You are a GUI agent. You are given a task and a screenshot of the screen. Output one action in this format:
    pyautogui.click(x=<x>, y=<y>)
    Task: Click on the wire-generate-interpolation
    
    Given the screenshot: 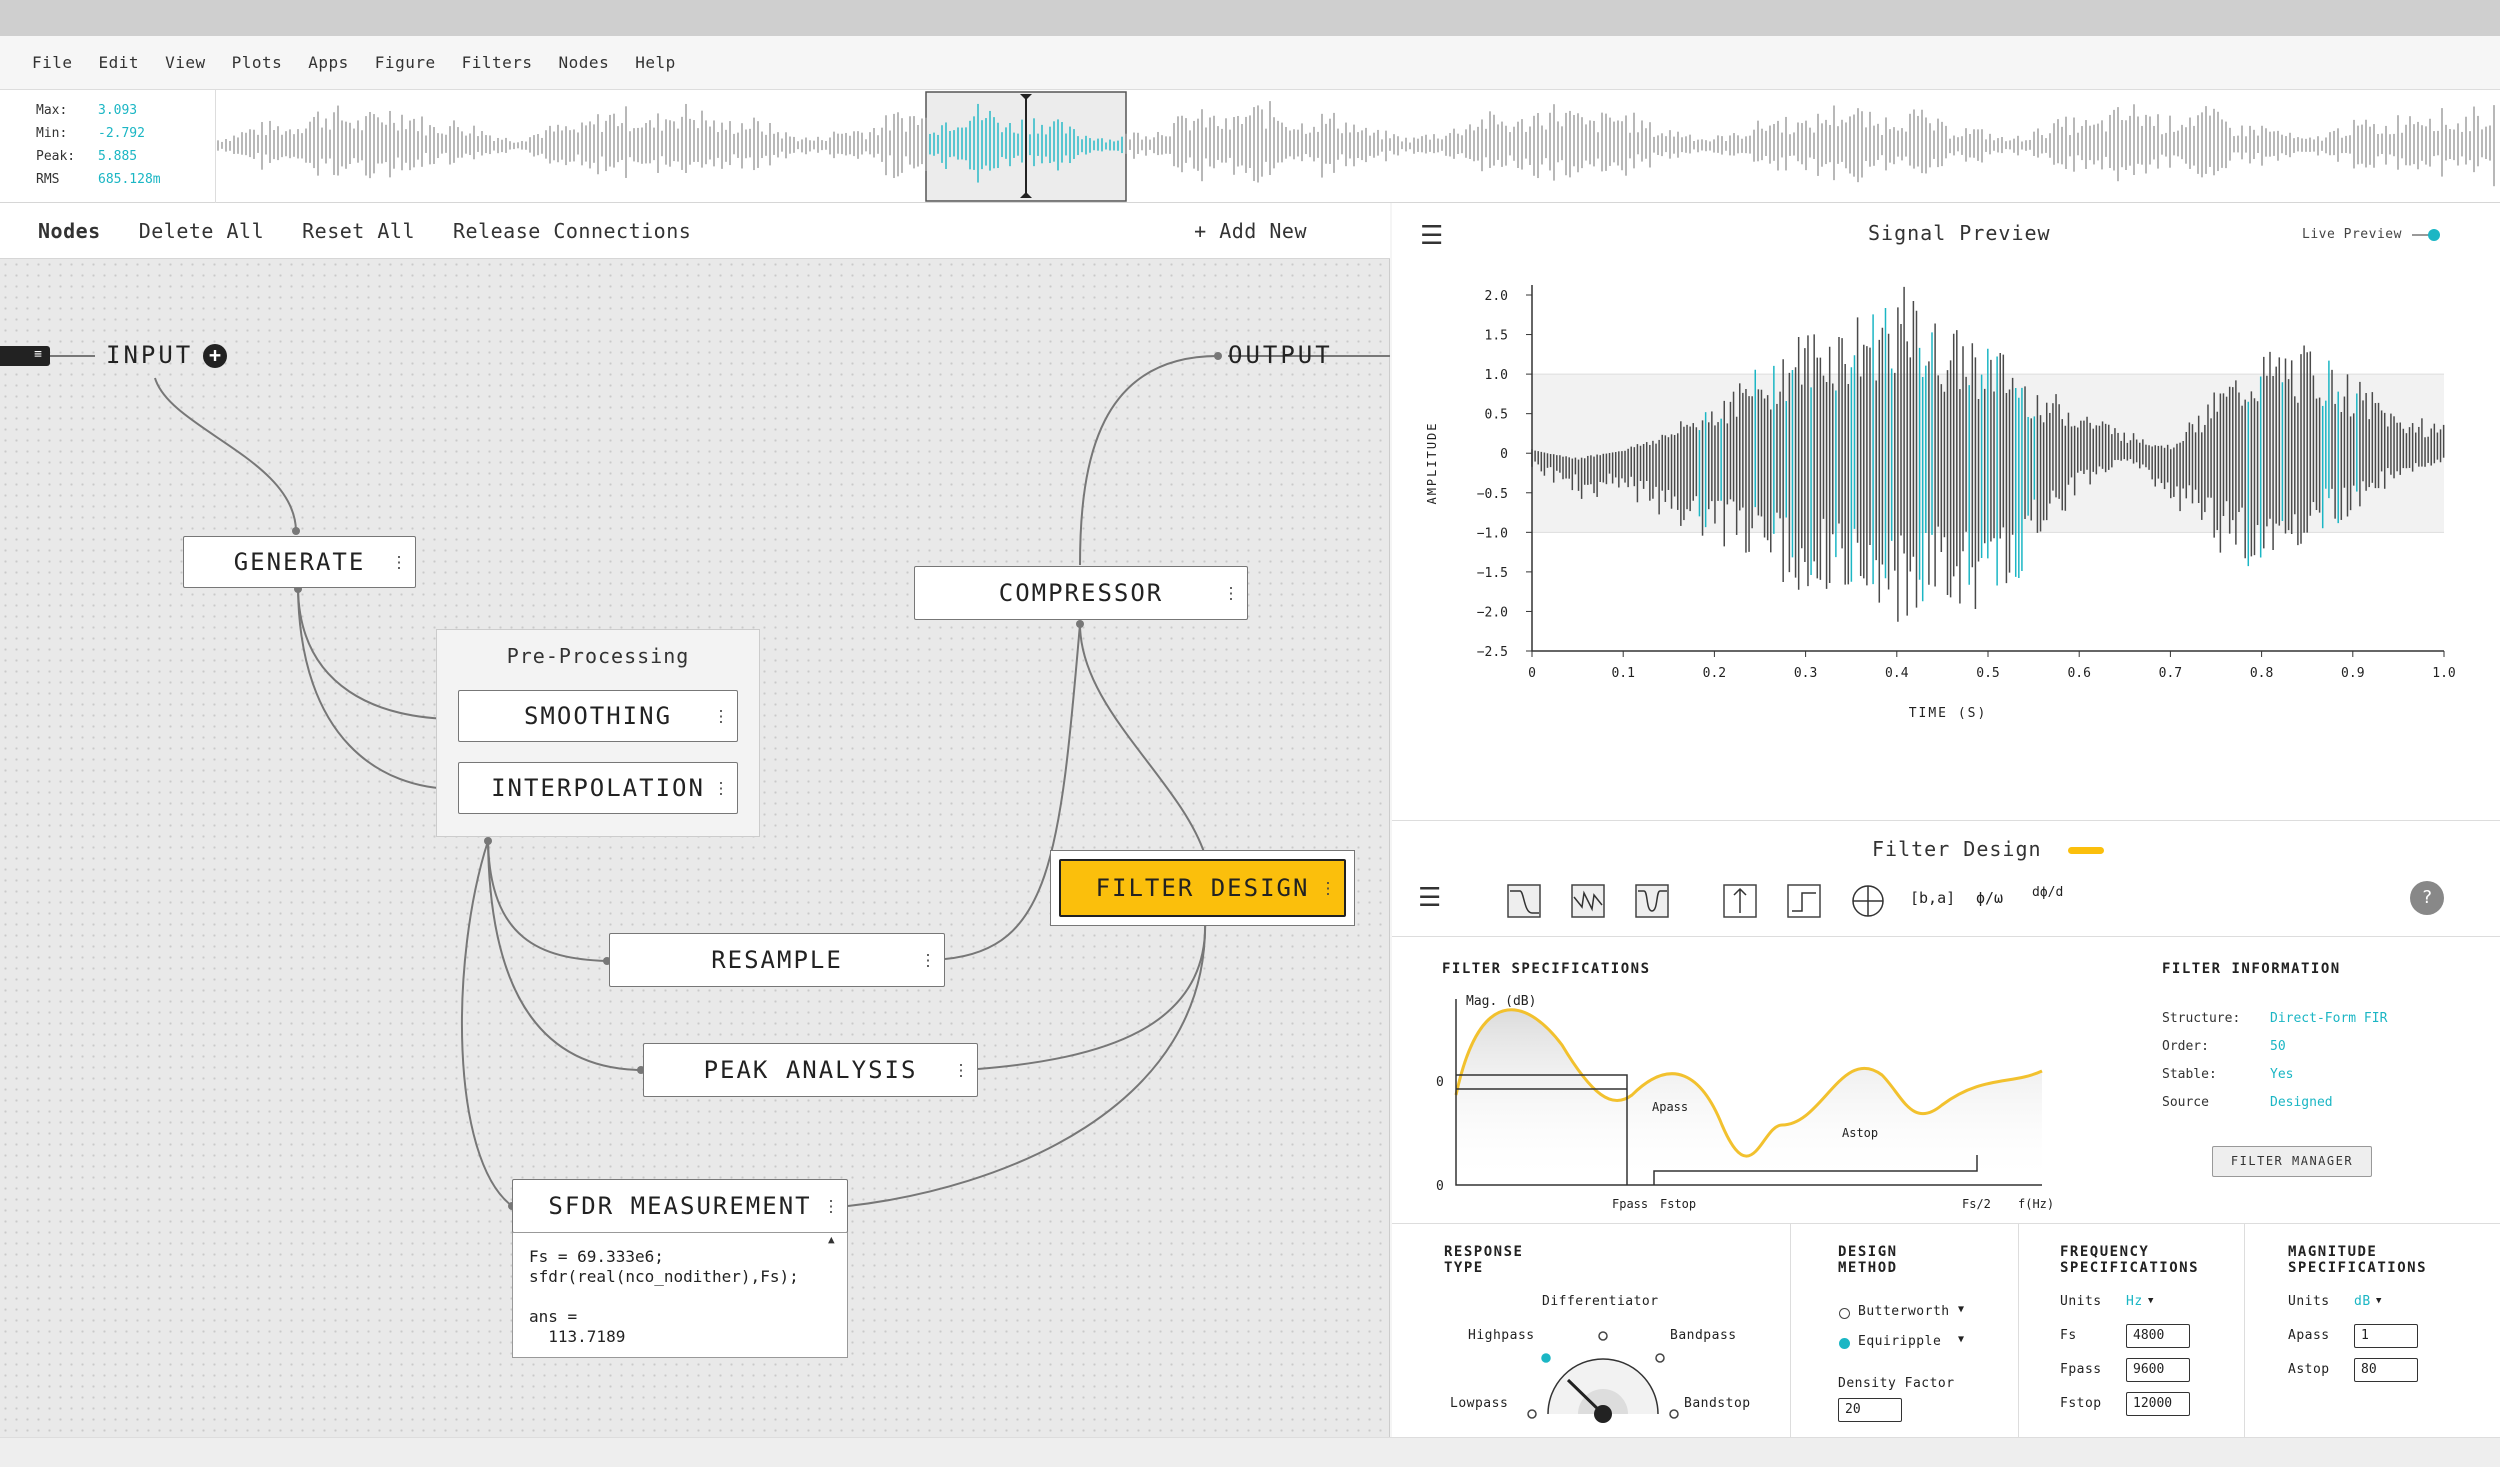 What is the action you would take?
    pyautogui.click(x=377, y=689)
    